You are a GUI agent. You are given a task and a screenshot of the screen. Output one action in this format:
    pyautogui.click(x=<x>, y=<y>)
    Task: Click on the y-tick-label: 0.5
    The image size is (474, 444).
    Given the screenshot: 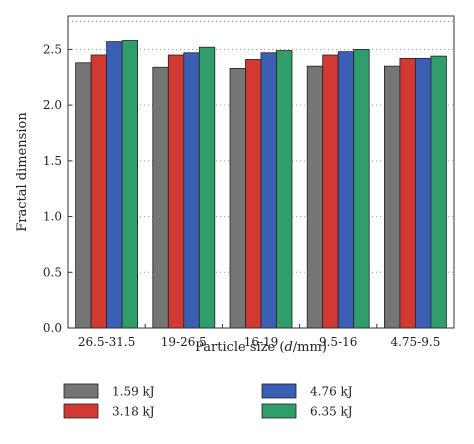 What is the action you would take?
    pyautogui.click(x=52, y=272)
    